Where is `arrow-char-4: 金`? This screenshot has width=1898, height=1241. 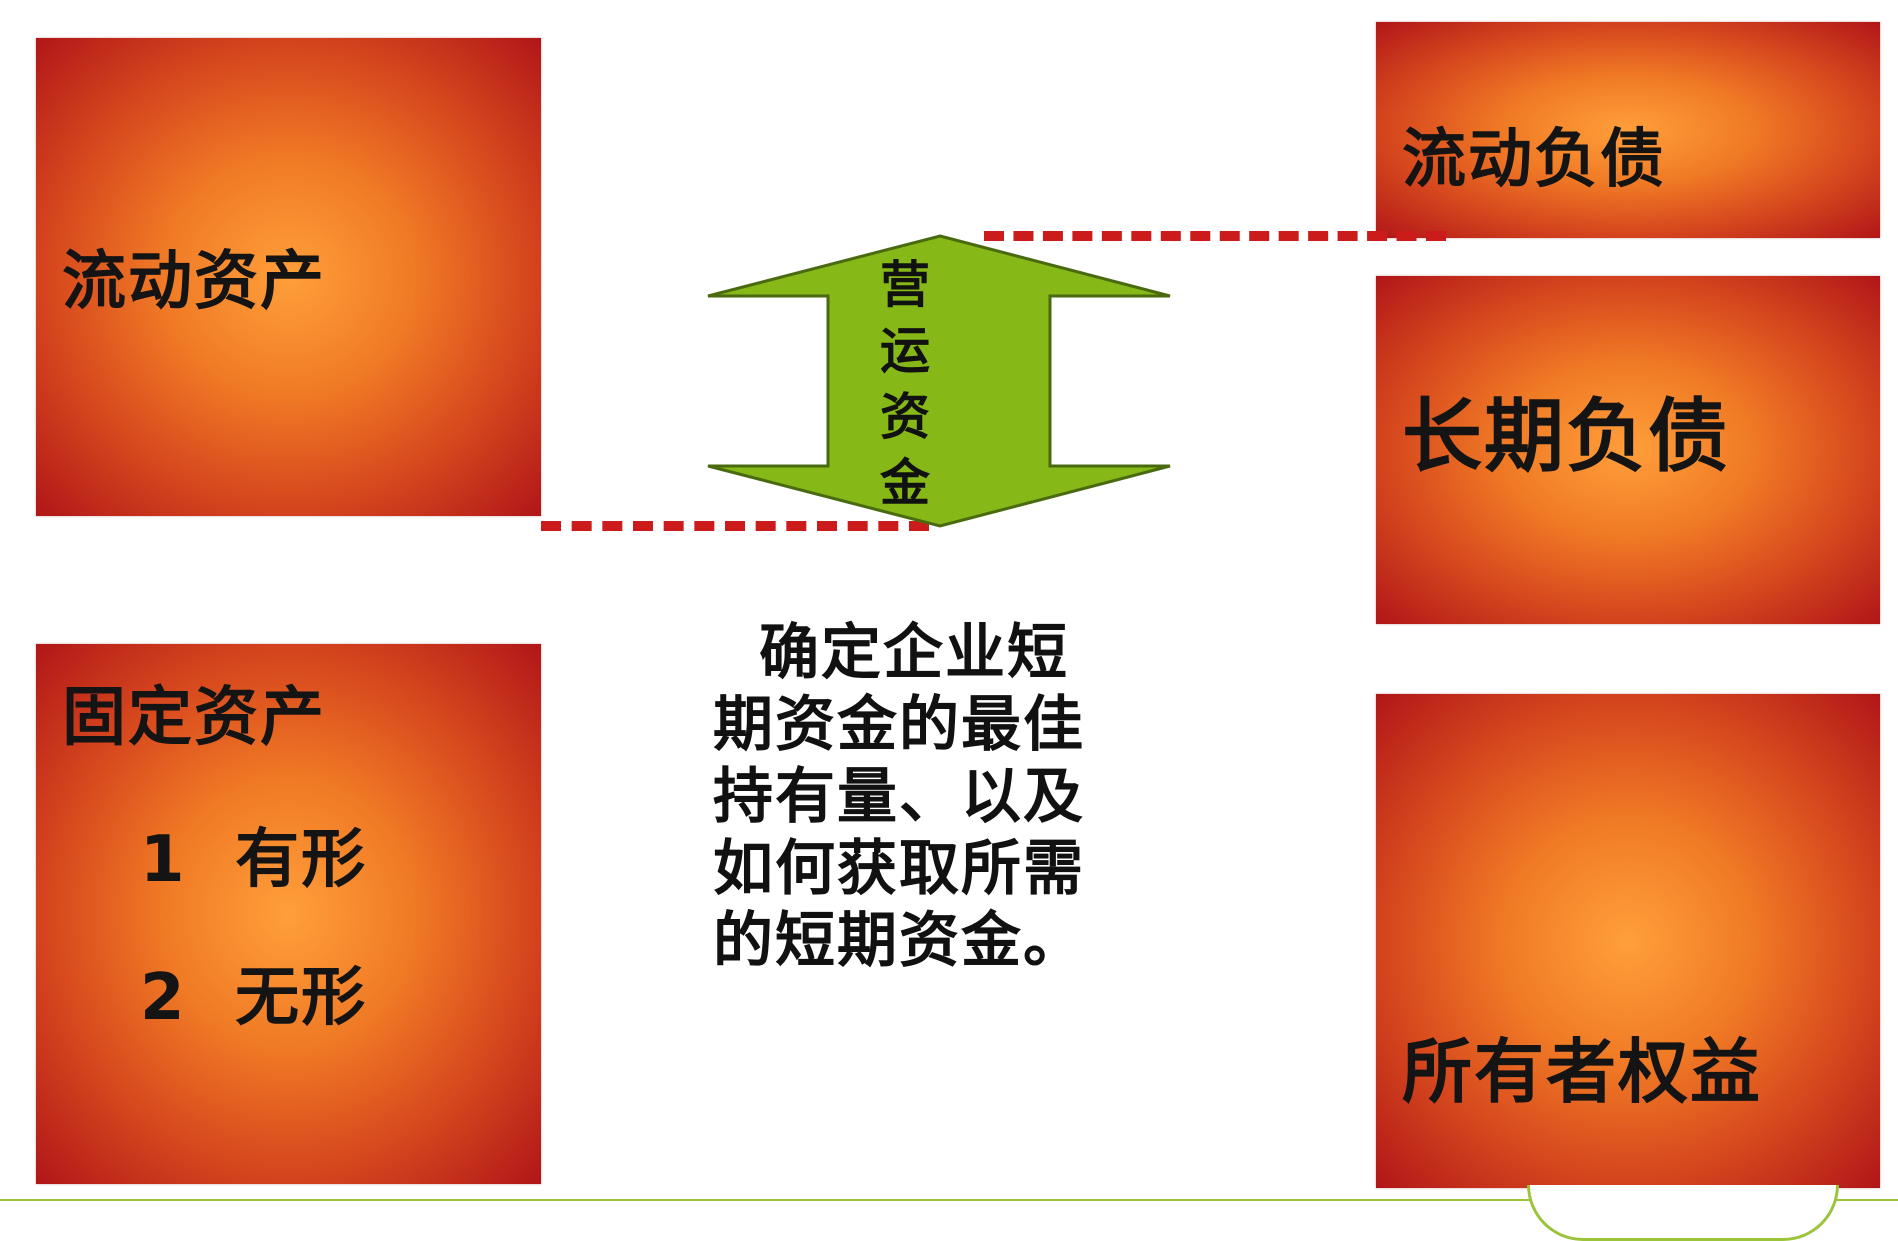
arrow-char-4: 金 is located at coordinates (905, 483).